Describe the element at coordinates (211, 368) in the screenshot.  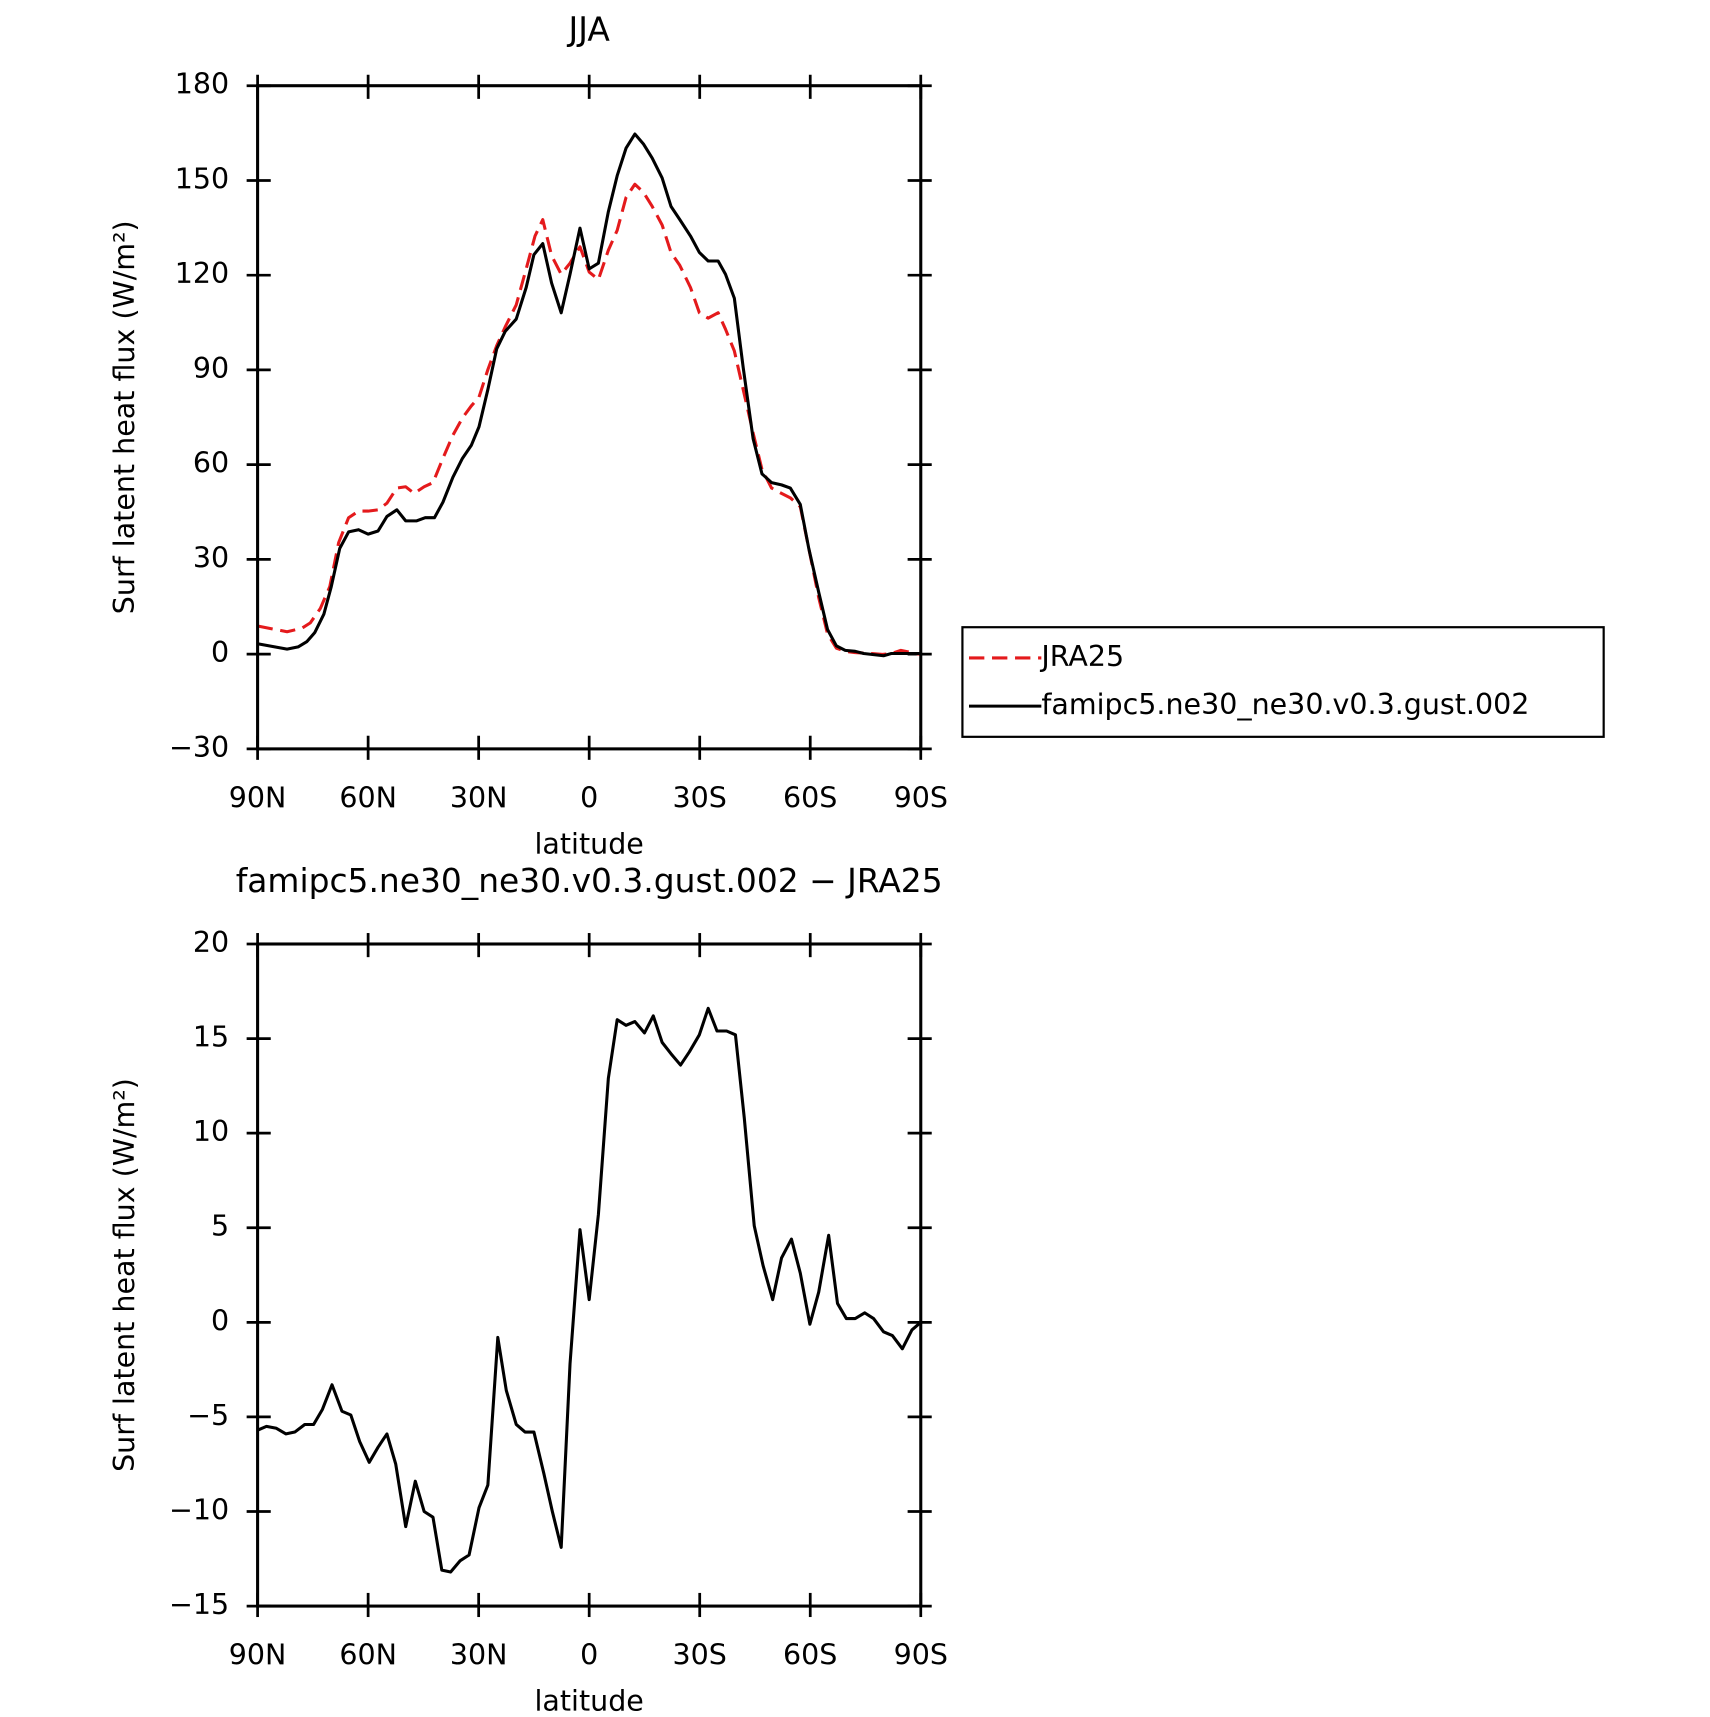
I see `y-tick-label: 90` at that location.